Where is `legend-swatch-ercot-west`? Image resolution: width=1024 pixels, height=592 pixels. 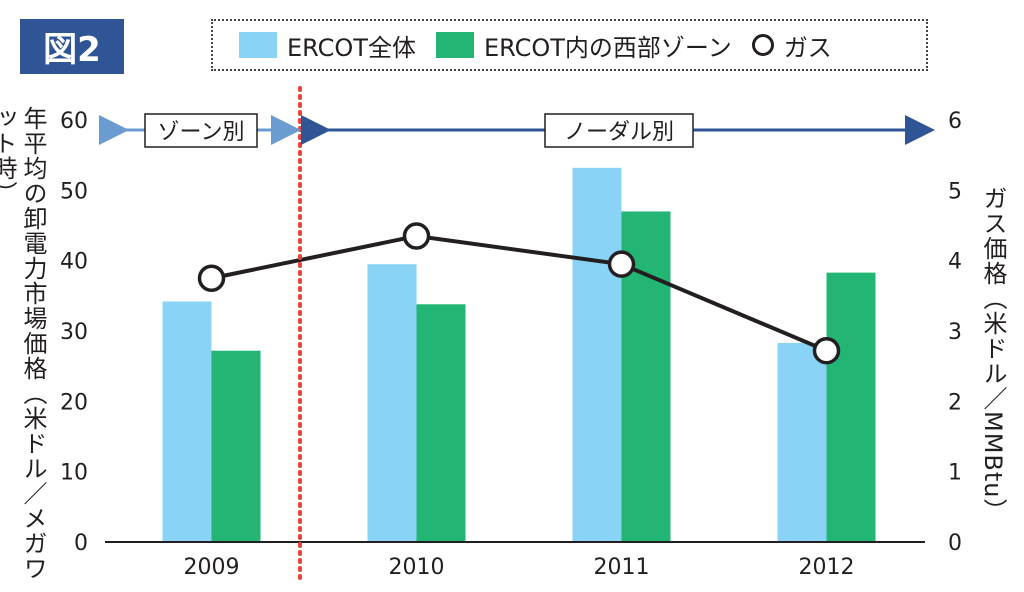 legend-swatch-ercot-west is located at coordinates (454, 45).